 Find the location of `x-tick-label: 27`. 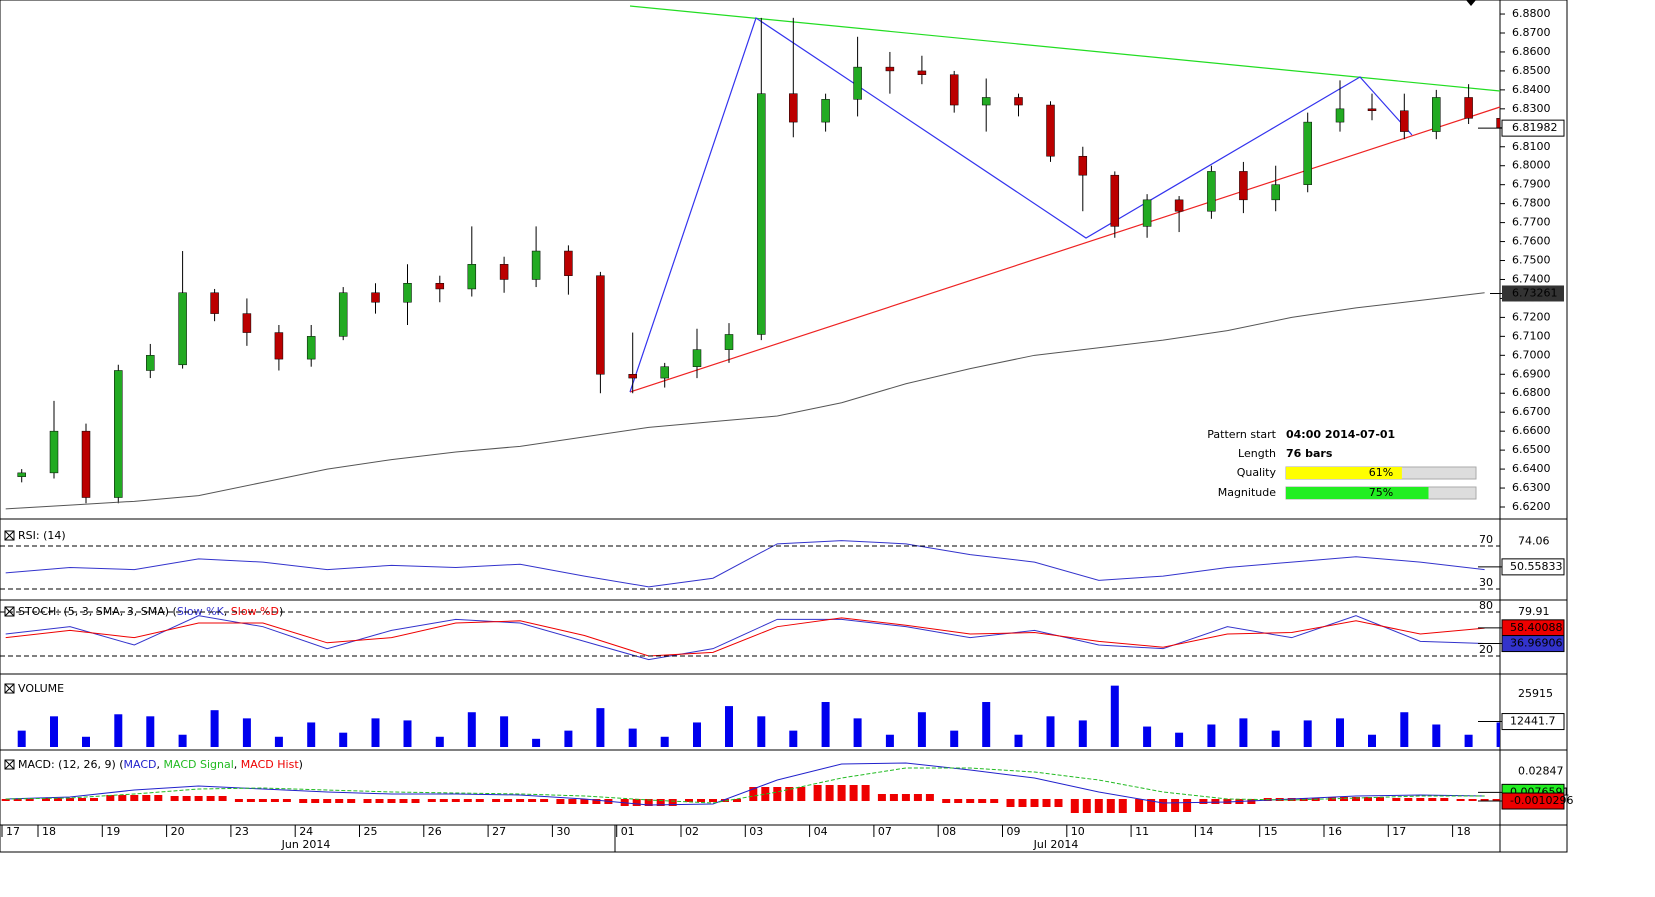

x-tick-label: 27 is located at coordinates (499, 831).